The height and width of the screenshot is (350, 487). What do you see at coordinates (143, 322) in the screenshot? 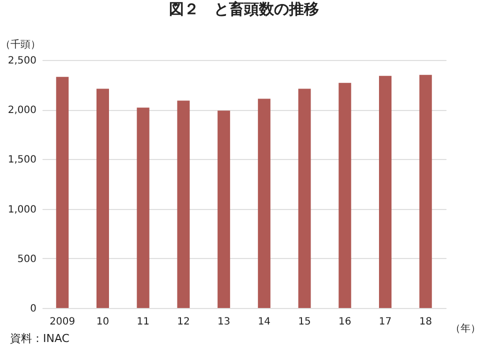
I see `x-tick-label: 11` at bounding box center [143, 322].